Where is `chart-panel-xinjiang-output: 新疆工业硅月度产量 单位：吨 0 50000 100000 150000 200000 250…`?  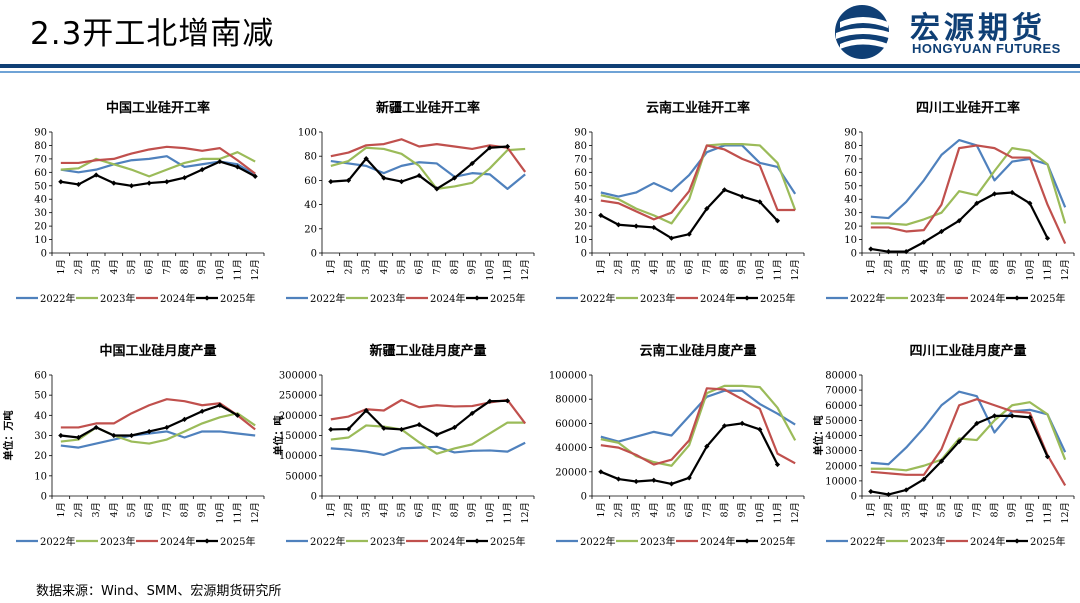
chart-panel-xinjiang-output: 新疆工业硅月度产量 单位：吨 0 50000 100000 150000 200000 250… is located at coordinates (405, 458).